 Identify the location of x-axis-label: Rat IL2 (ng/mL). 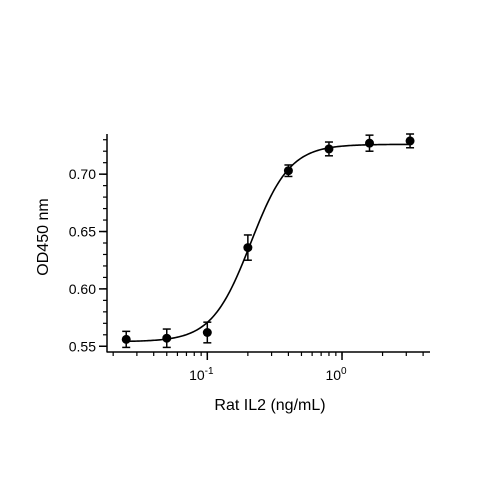
(269, 405).